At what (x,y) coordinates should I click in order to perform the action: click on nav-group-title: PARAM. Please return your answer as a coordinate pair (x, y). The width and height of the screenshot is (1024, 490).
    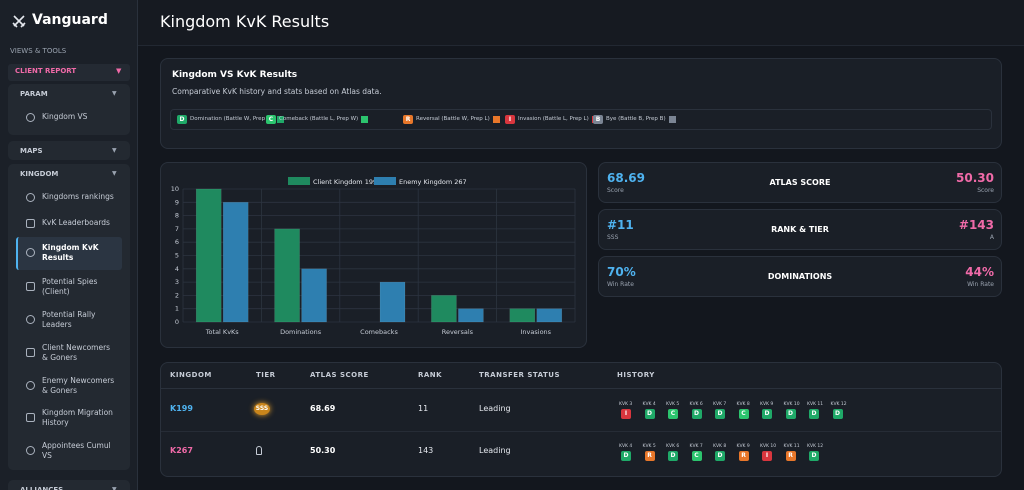
    Looking at the image, I should click on (34, 94).